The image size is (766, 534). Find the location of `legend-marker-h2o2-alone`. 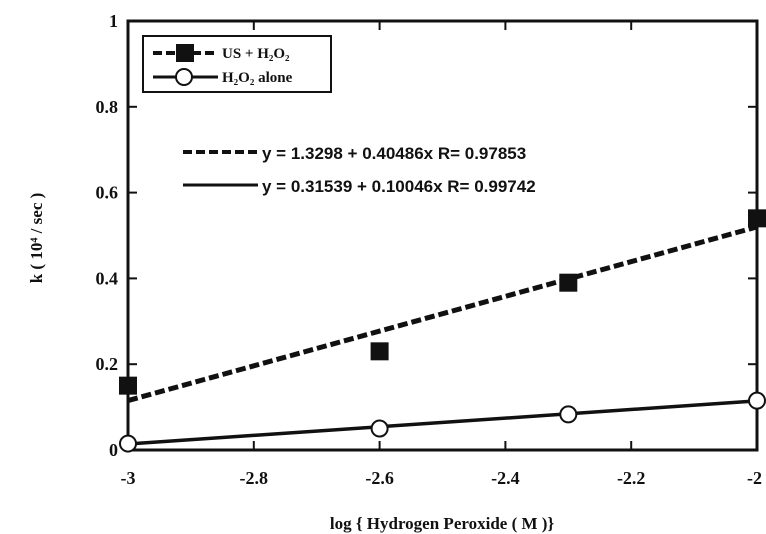

legend-marker-h2o2-alone is located at coordinates (184, 77).